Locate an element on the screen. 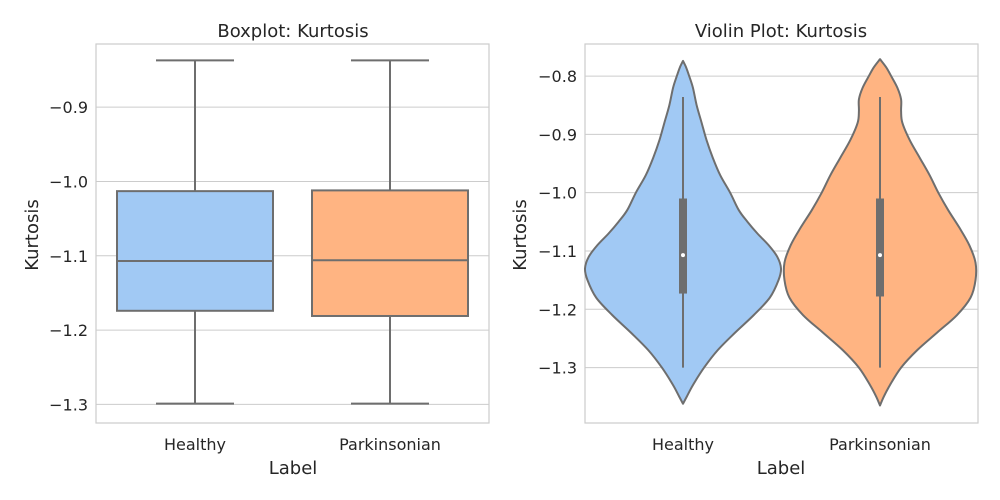  violin-y-label: Kurtosis is located at coordinates (520, 235).